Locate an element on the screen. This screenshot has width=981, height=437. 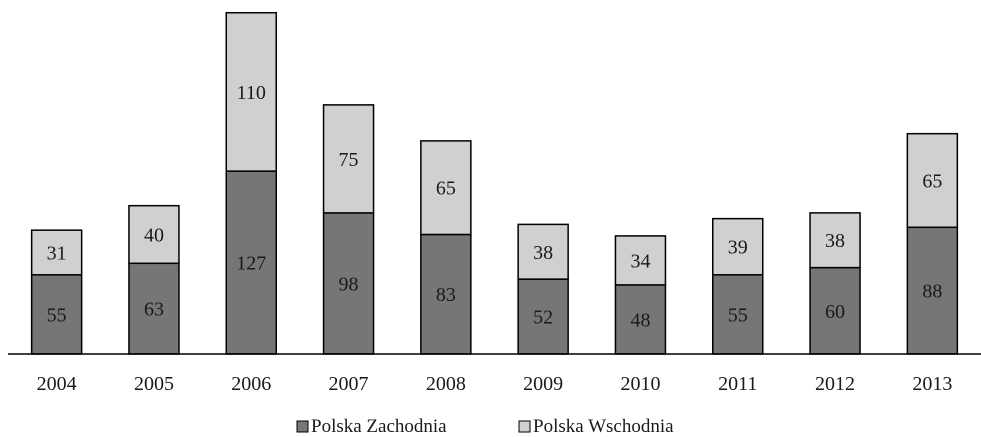
bar-zachodnia-2012 is located at coordinates (835, 310).